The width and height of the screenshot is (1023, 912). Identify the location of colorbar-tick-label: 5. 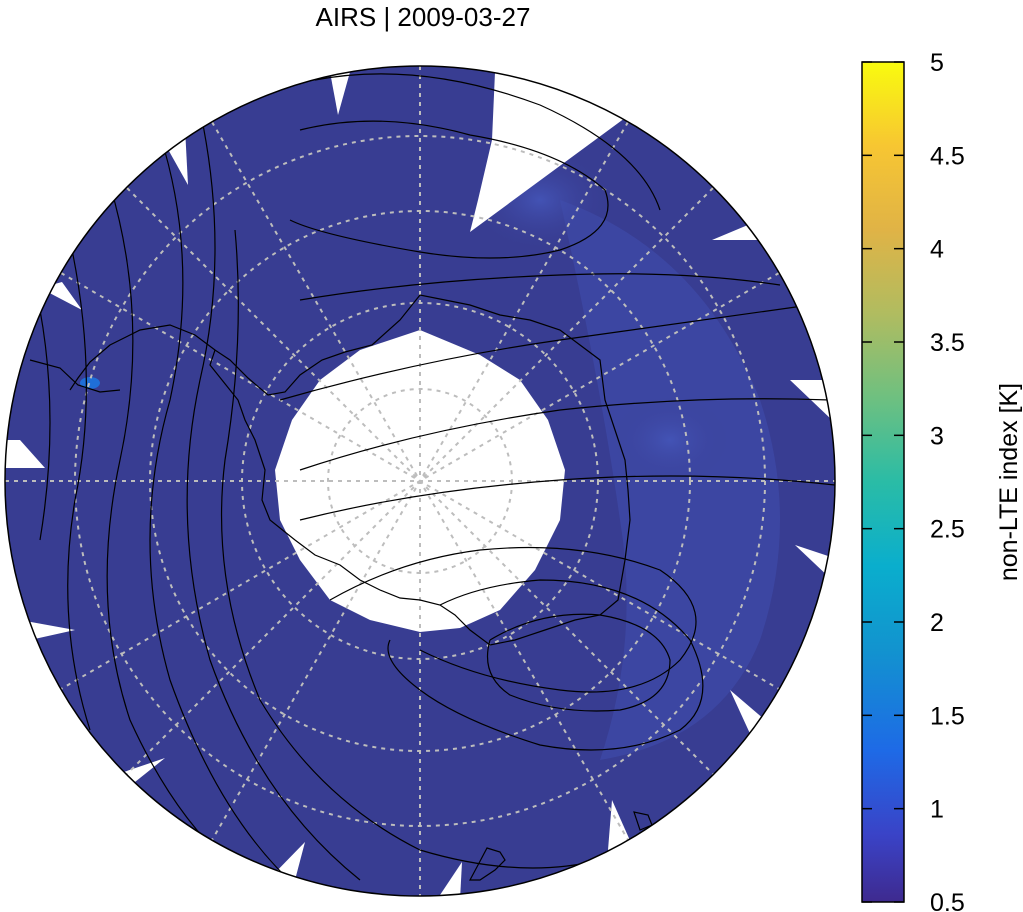
(937, 63).